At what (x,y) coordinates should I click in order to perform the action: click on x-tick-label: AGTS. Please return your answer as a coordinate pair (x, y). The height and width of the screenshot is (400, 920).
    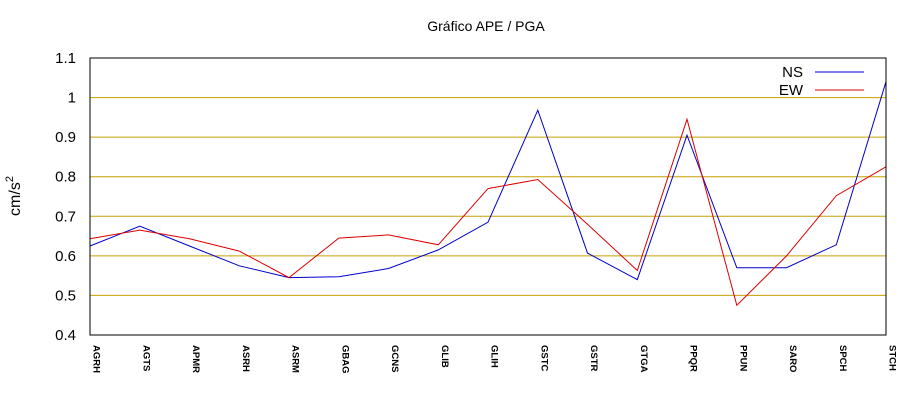
    Looking at the image, I should click on (145, 358).